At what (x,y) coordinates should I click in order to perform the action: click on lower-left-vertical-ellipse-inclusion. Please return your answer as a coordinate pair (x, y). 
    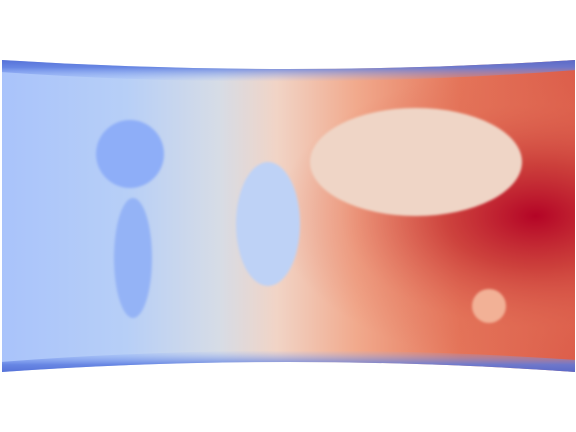
    Looking at the image, I should click on (133, 258).